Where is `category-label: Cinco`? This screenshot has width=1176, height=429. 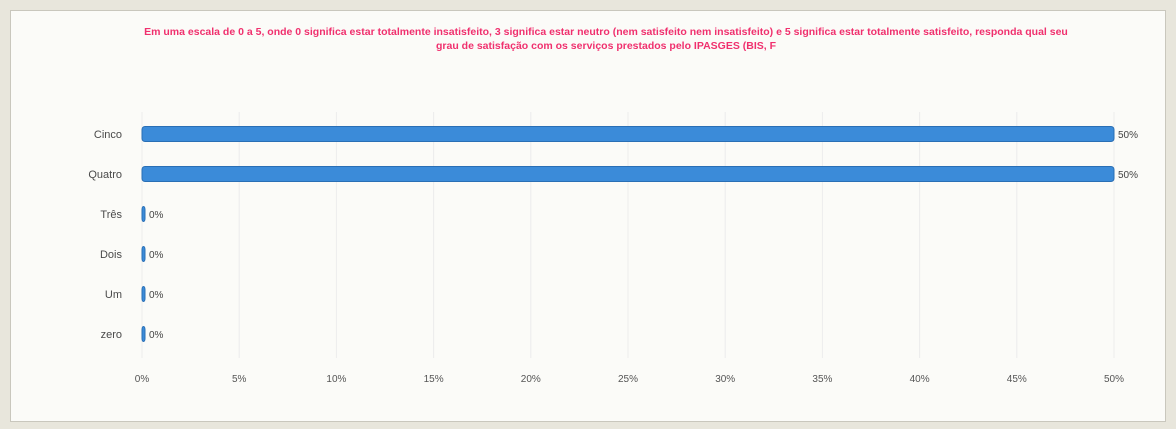 category-label: Cinco is located at coordinates (108, 135).